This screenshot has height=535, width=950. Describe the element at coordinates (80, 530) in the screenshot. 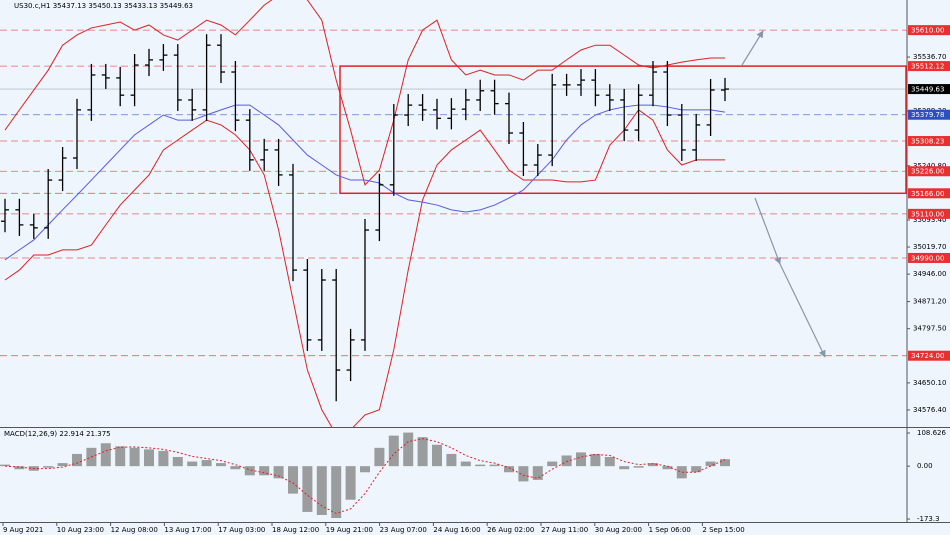

I see `x-tick-label: 10 Aug 23:00` at that location.